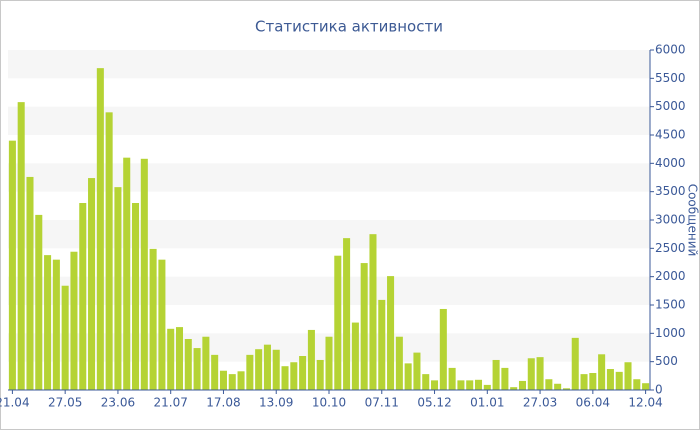 This screenshot has width=700, height=430. Describe the element at coordinates (659, 390) in the screenshot. I see `y-tick-label: 0` at that location.